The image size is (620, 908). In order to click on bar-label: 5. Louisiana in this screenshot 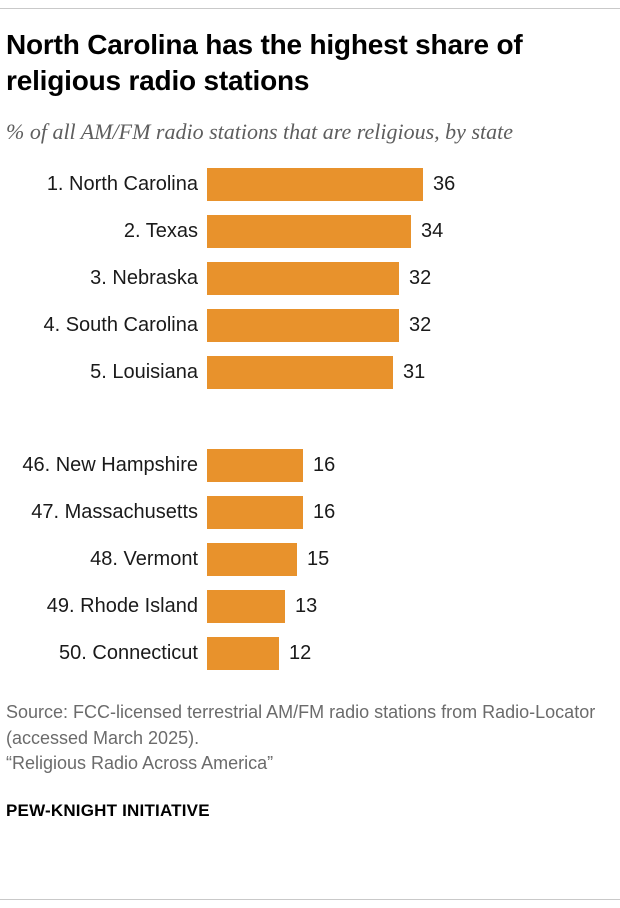, I will do `click(144, 372)`.